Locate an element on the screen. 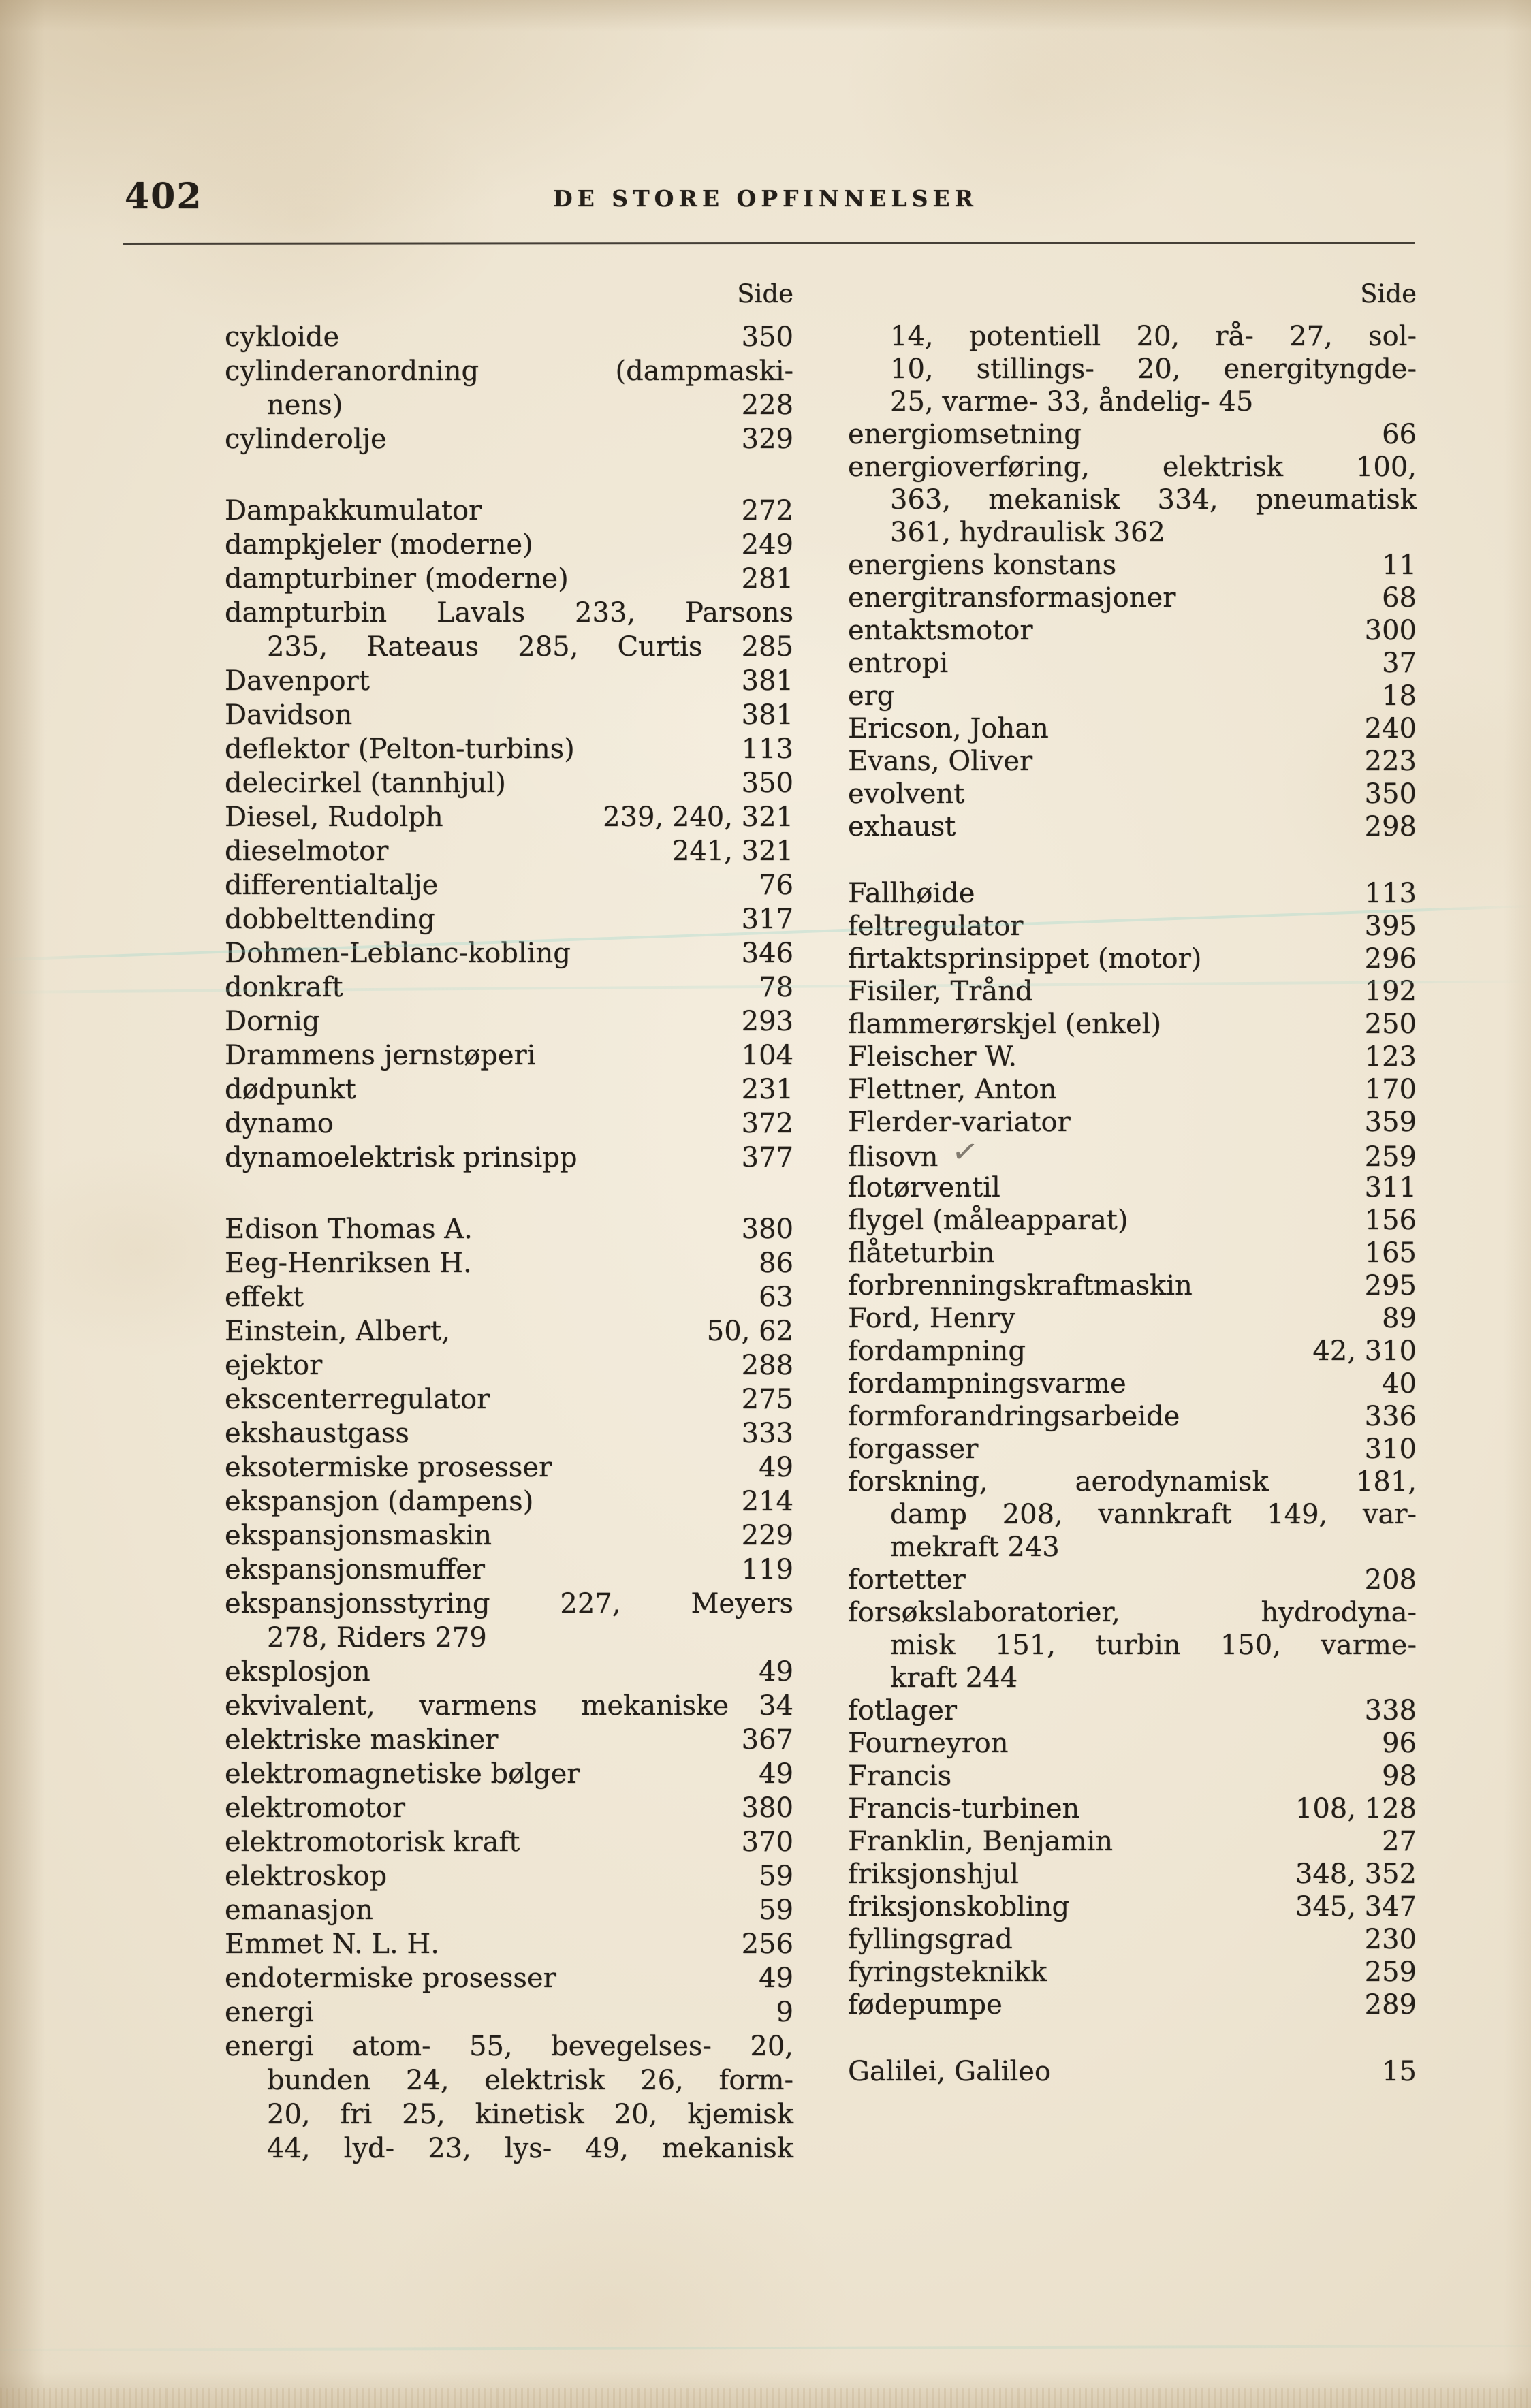 This screenshot has height=2408, width=1531. page-number: 402 is located at coordinates (164, 196).